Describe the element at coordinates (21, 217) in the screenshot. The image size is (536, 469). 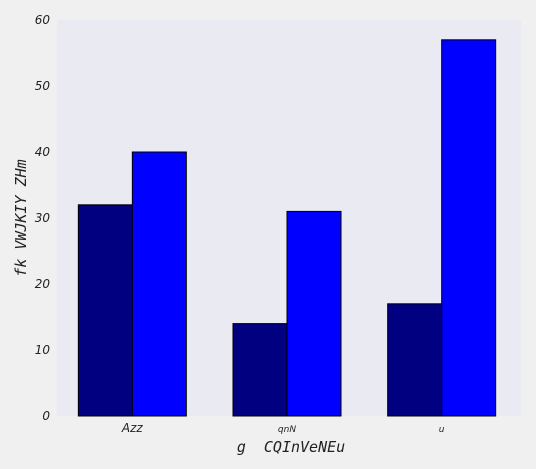
I see `y-axis-label: fk VWJKIY ZHm` at that location.